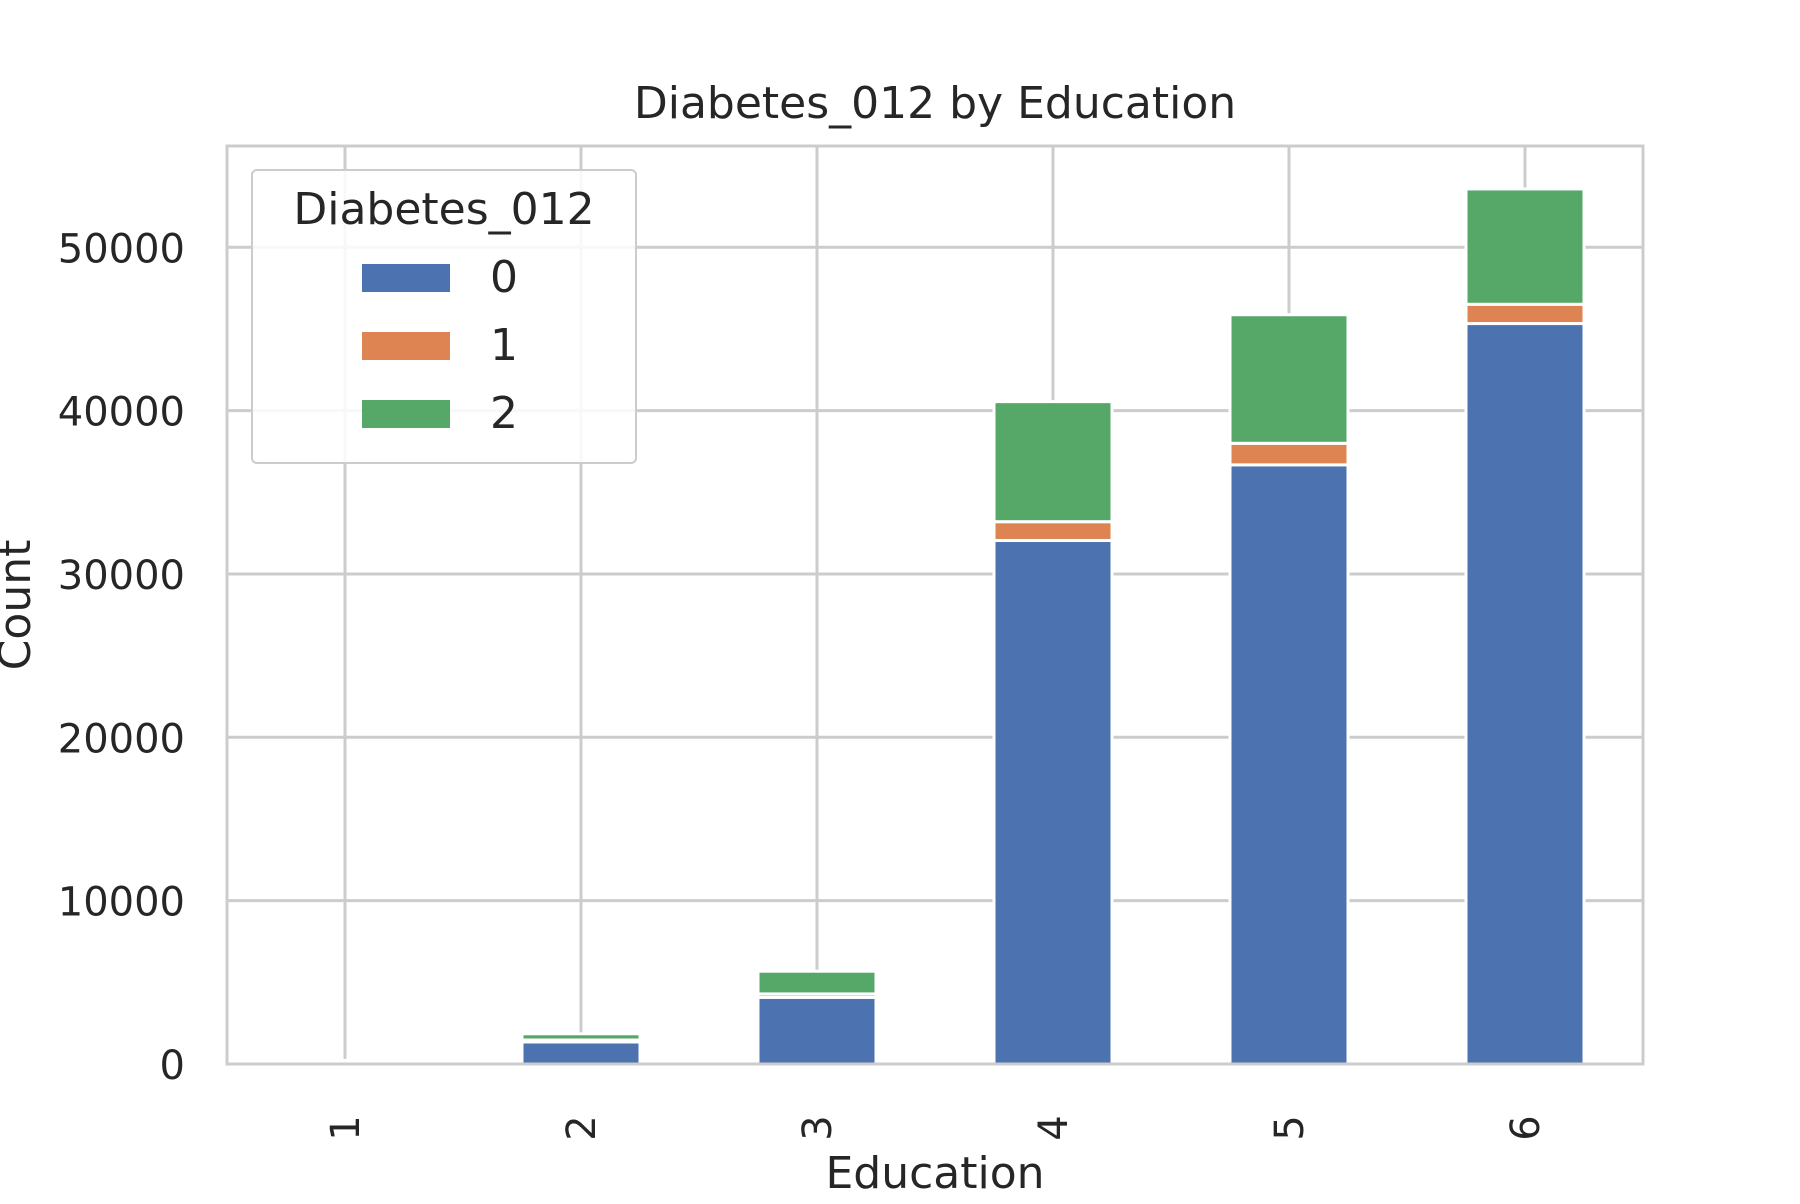  What do you see at coordinates (121, 413) in the screenshot?
I see `y-tick-label: 40000` at bounding box center [121, 413].